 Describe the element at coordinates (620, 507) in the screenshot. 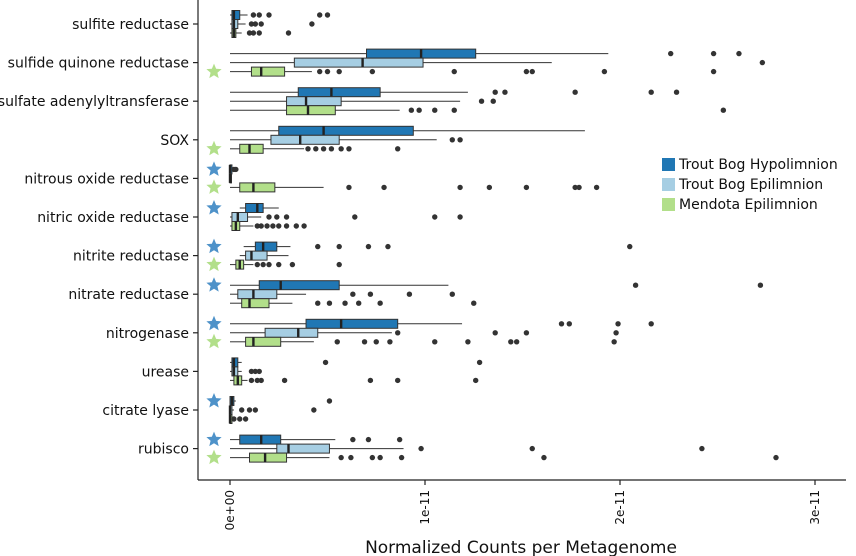

I see `x-tick-label: 2e-11` at that location.